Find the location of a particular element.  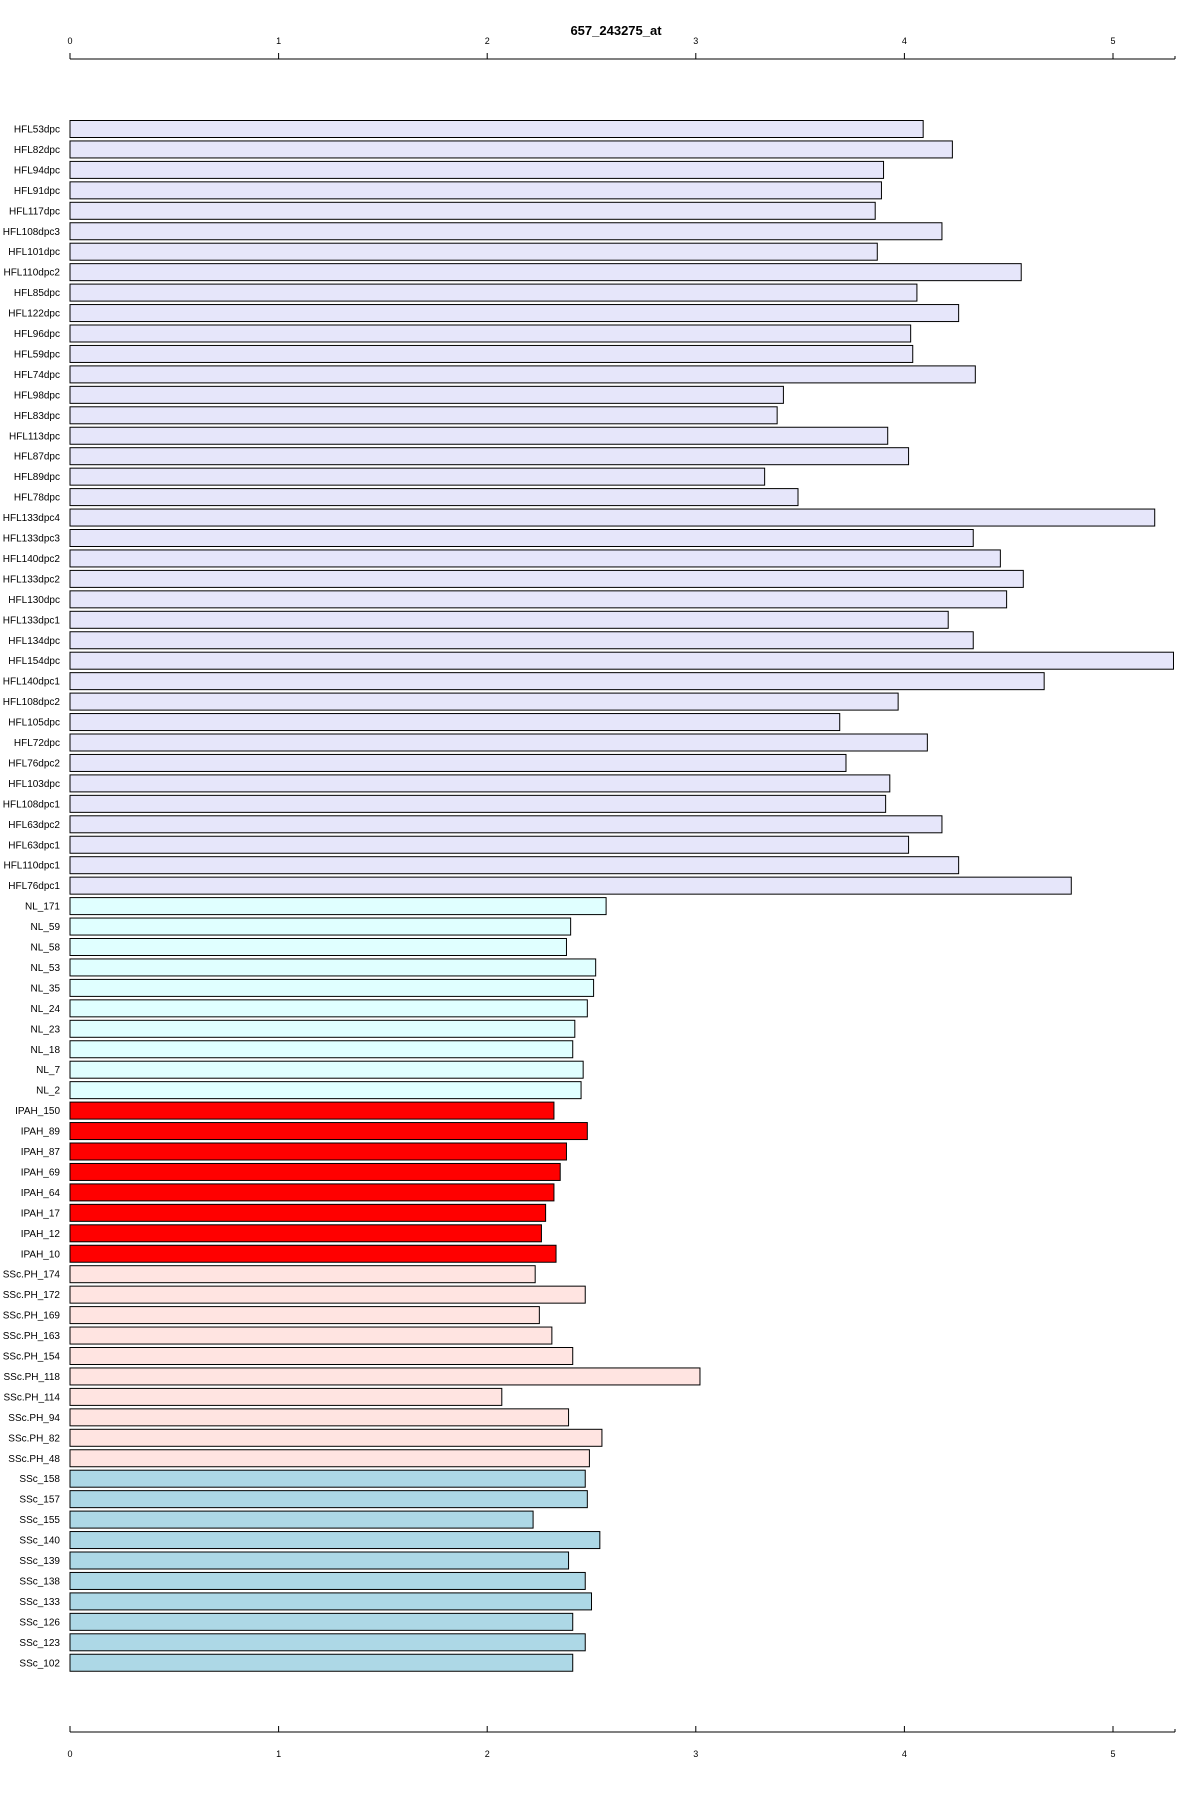

category-label: SSc.PH_169 is located at coordinates (32, 1316).